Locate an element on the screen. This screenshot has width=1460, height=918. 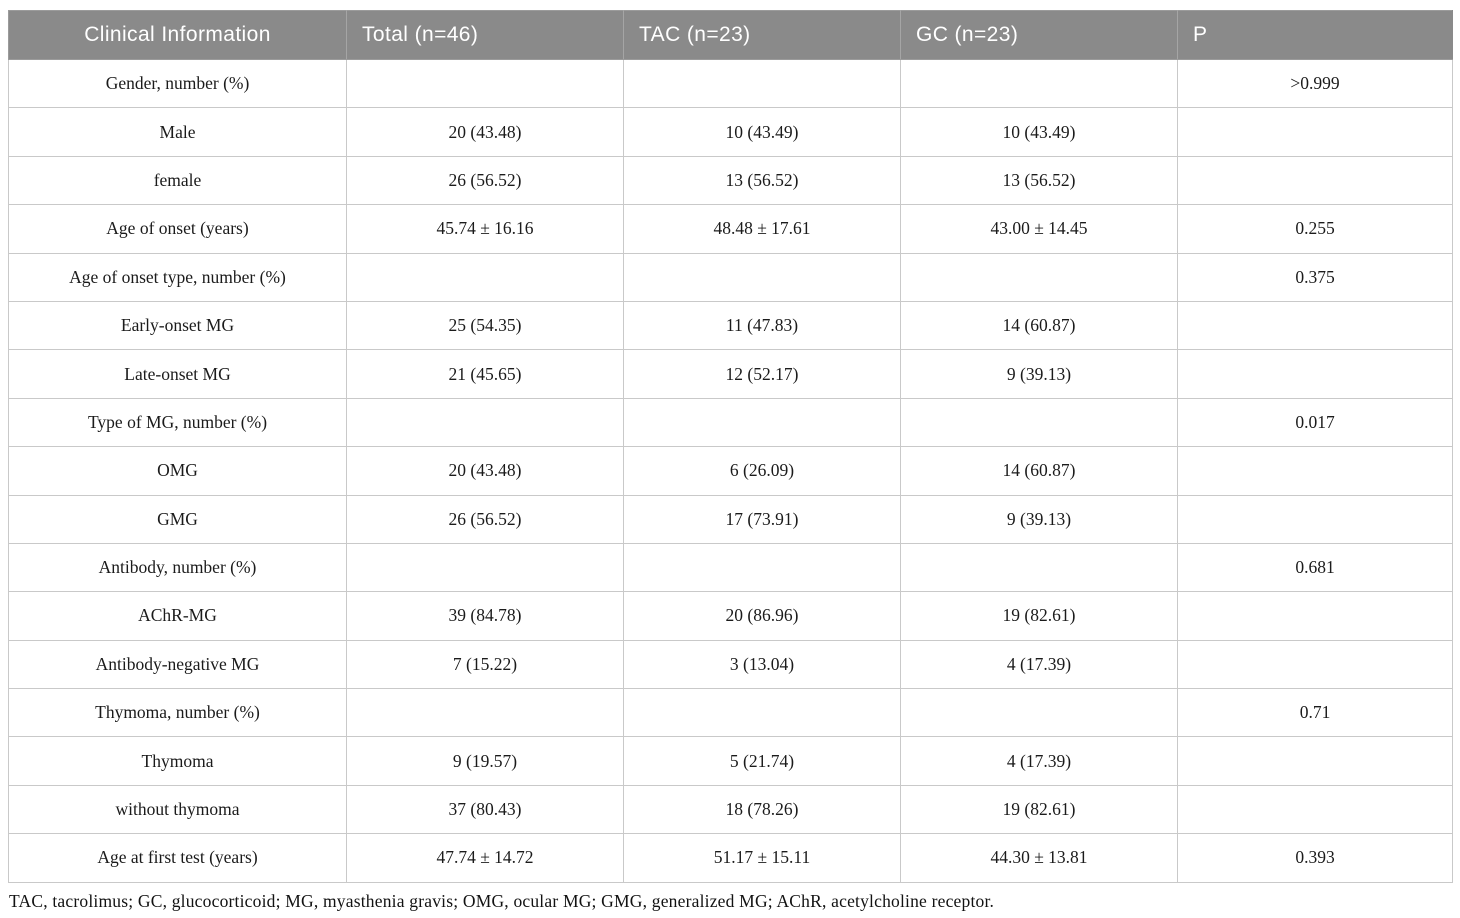
column-header-gc: GC (n=23) is located at coordinates (1039, 35).